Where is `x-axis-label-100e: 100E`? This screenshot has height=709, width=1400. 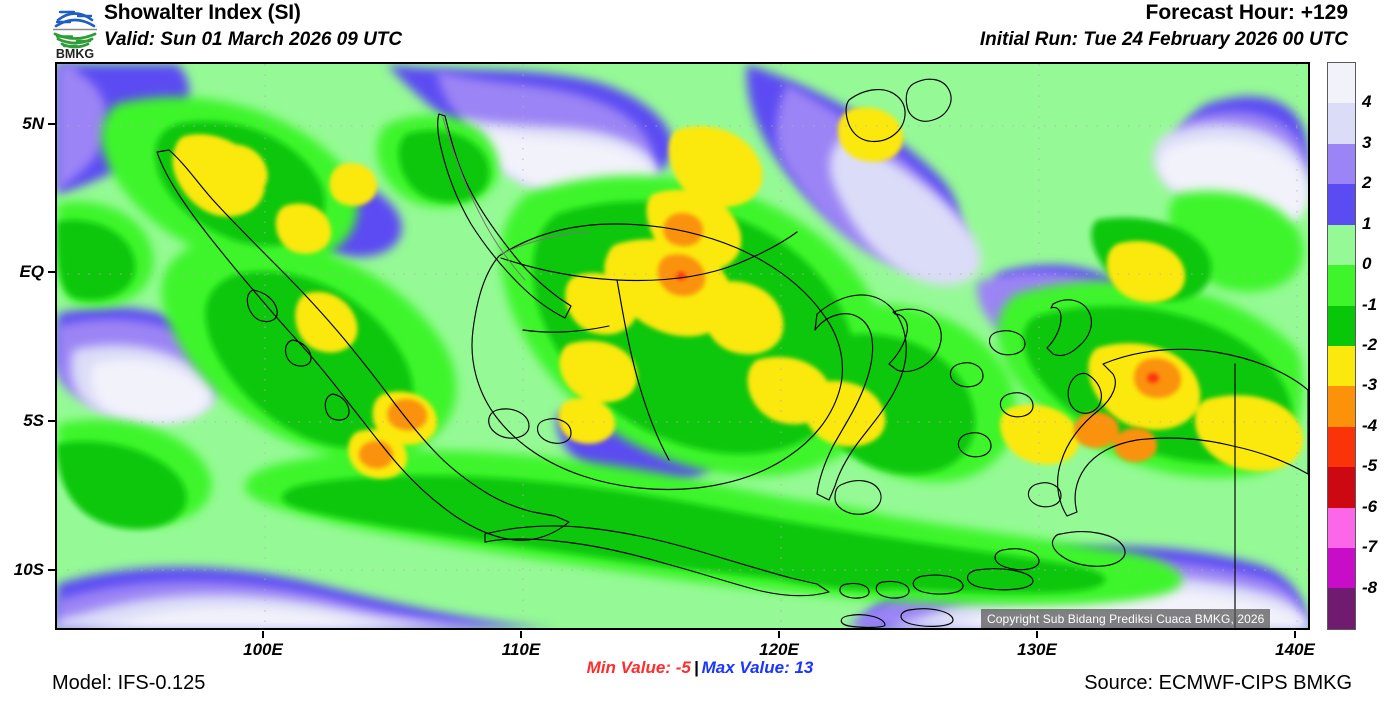
x-axis-label-100e: 100E is located at coordinates (263, 649).